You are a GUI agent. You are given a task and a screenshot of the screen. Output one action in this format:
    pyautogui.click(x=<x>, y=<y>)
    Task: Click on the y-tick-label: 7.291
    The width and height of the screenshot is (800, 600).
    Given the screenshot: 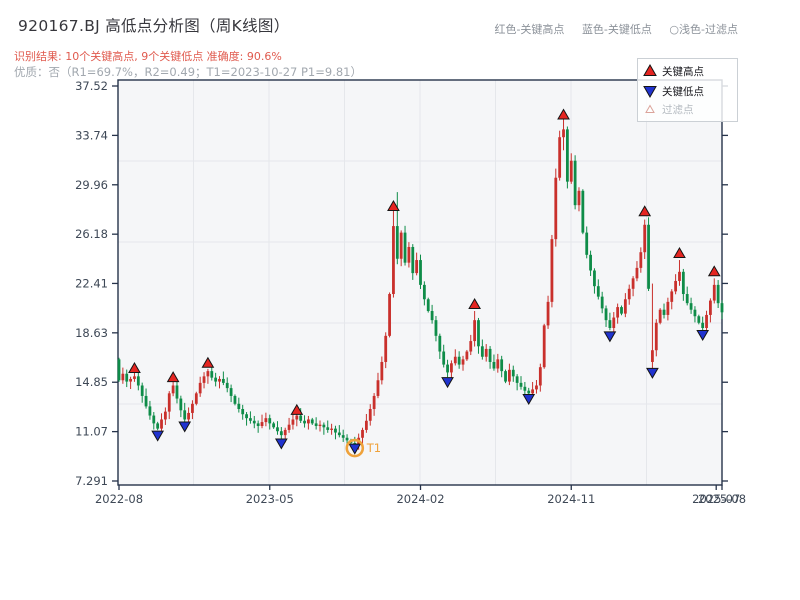 What is the action you would take?
    pyautogui.click(x=91, y=481)
    